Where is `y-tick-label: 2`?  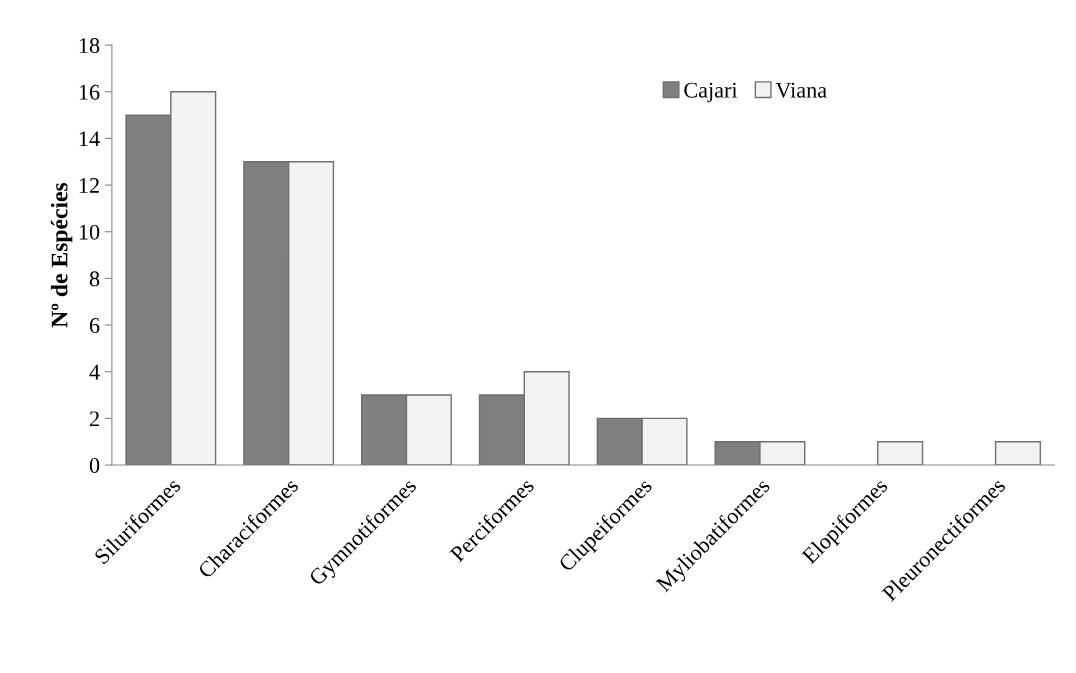
y-tick-label: 2 is located at coordinates (94, 419).